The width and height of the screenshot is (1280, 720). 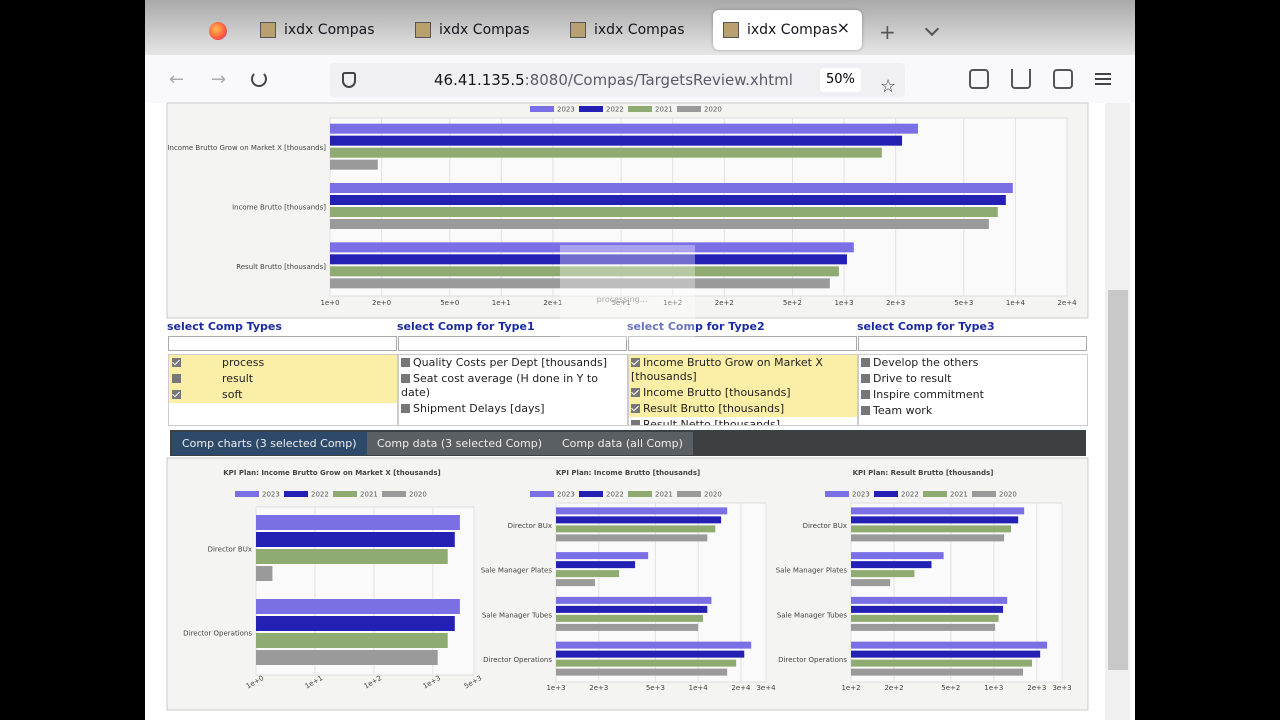 I want to click on bookmark-star: ☆, so click(x=888, y=86).